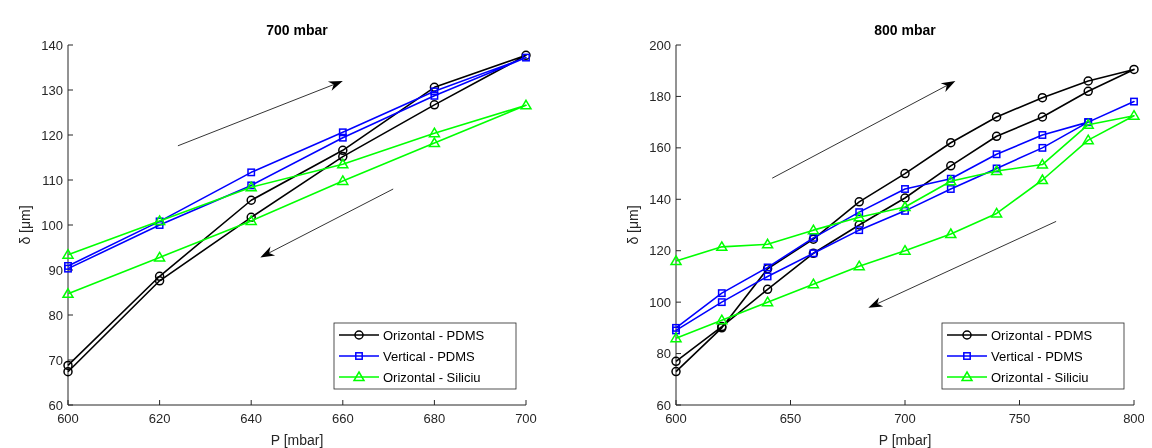  What do you see at coordinates (660, 148) in the screenshot?
I see `y-tick-label: 160` at bounding box center [660, 148].